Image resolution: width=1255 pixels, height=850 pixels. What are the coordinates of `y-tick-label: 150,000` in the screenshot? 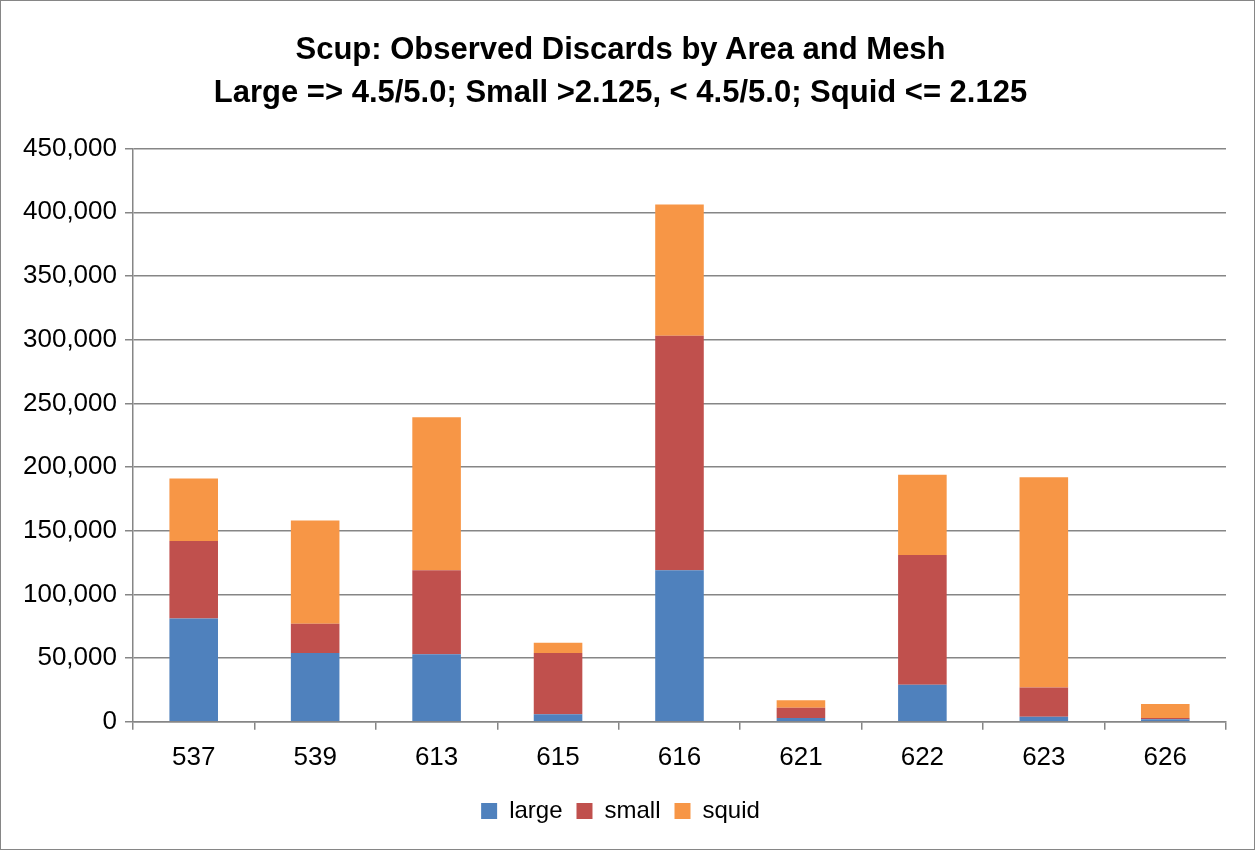 It's located at (70, 528).